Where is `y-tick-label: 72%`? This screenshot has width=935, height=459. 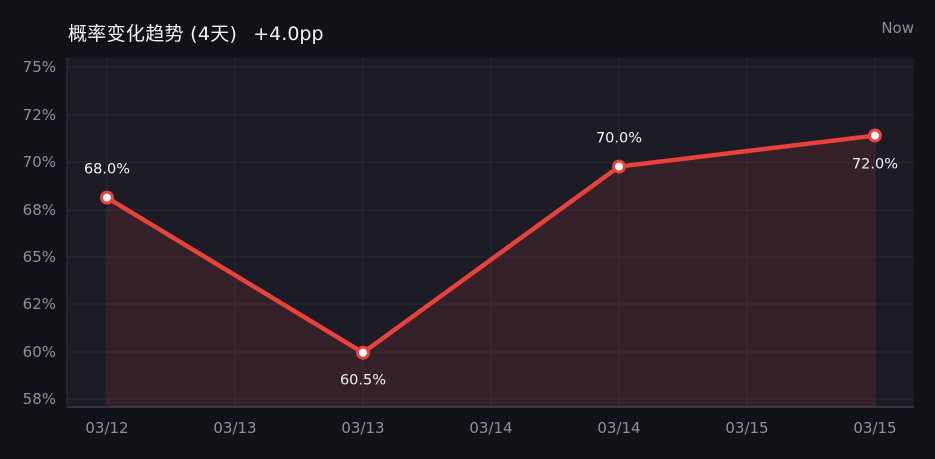 y-tick-label: 72% is located at coordinates (39, 115).